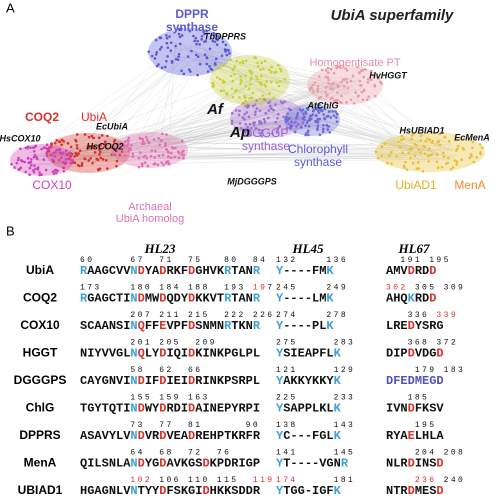  I want to click on sequence: NTRDMESD, so click(415, 490).